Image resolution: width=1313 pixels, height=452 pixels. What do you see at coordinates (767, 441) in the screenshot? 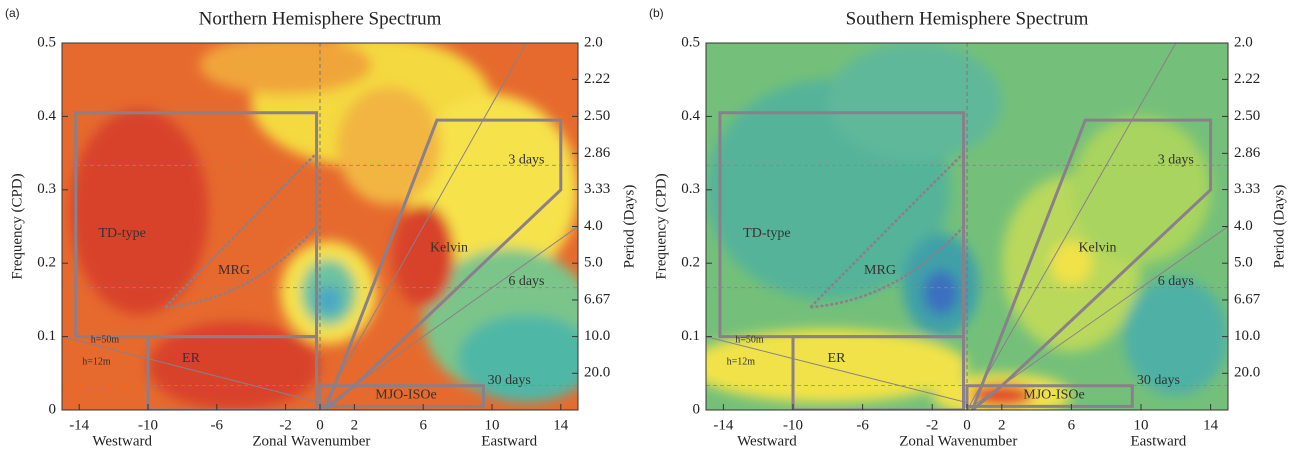
I see `x-left-label: Westward` at bounding box center [767, 441].